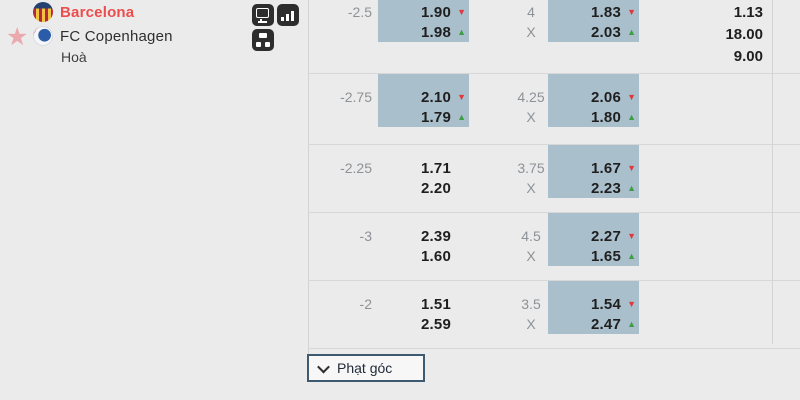  I want to click on goal-line-column: 4 X, so click(531, 21).